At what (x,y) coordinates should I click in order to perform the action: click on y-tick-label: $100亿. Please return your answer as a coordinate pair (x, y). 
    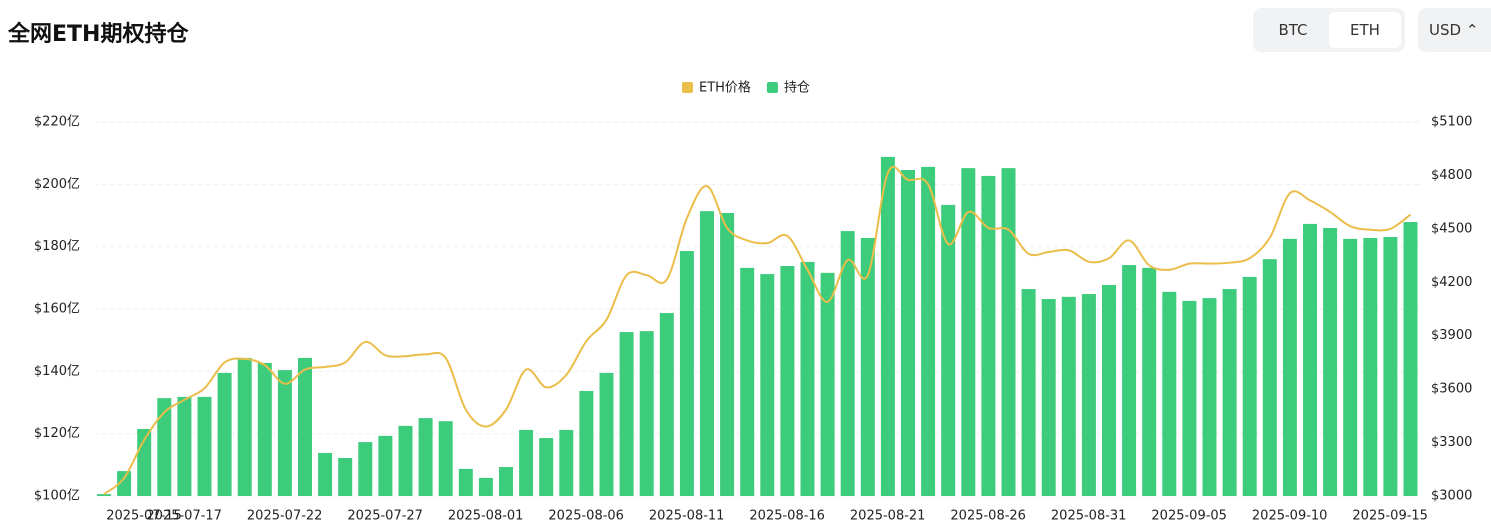
    Looking at the image, I should click on (57, 496).